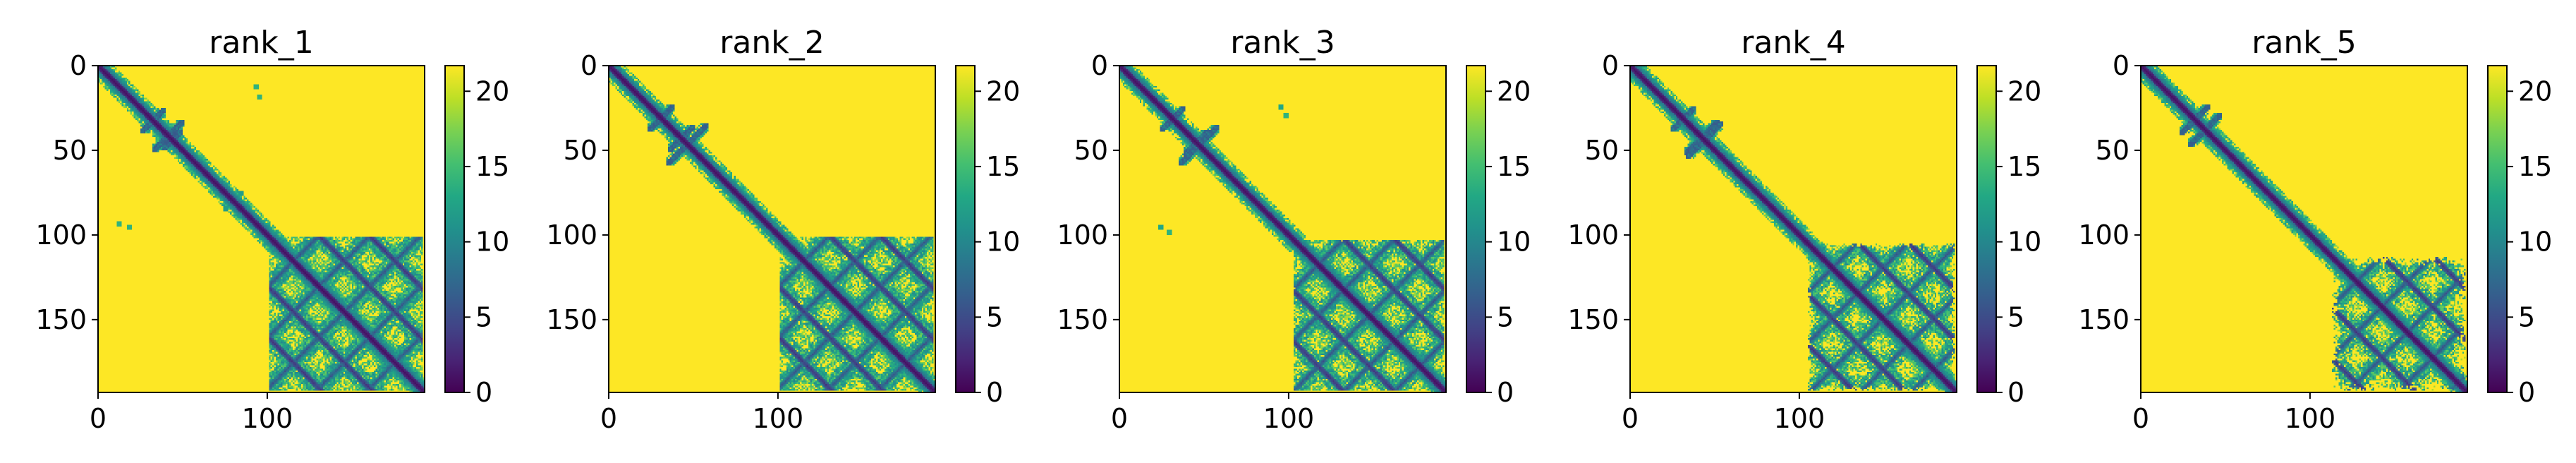  Describe the element at coordinates (1282, 43) in the screenshot. I see `panel-title: rank_3` at that location.